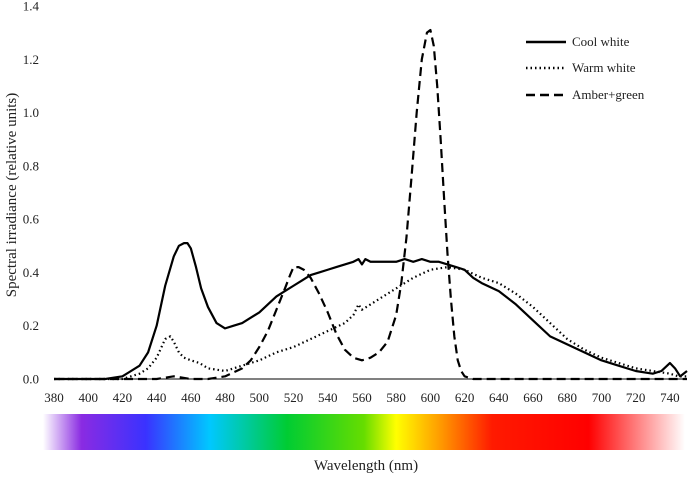  I want to click on x-tick-label: 560, so click(362, 397).